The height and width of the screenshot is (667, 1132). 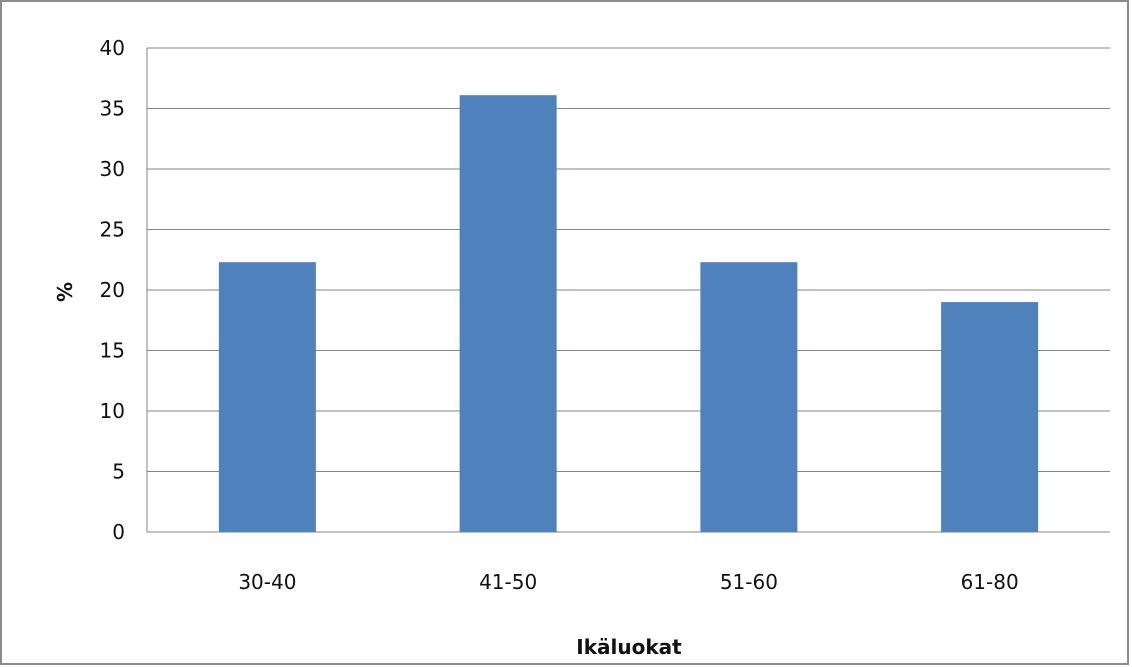 I want to click on x-tick-labels: 30-40 41-50 51-60 61-80, so click(x=628, y=582).